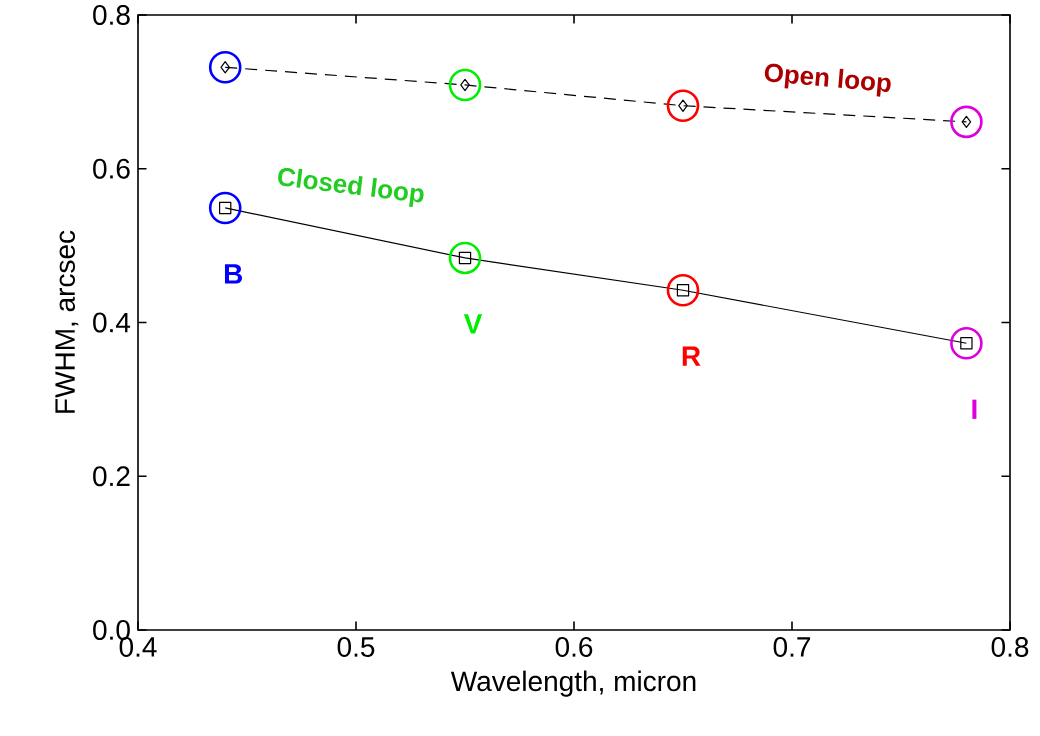 The width and height of the screenshot is (1040, 736). I want to click on annotation: I, so click(974, 409).